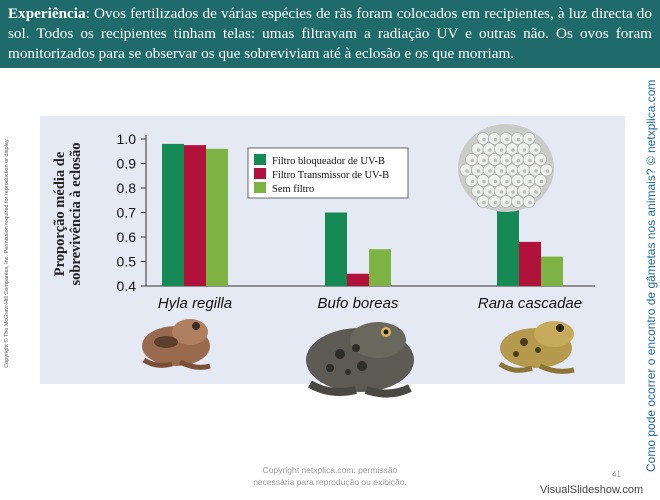 The image size is (660, 500). What do you see at coordinates (506, 168) in the screenshot?
I see `egg-cluster-image` at bounding box center [506, 168].